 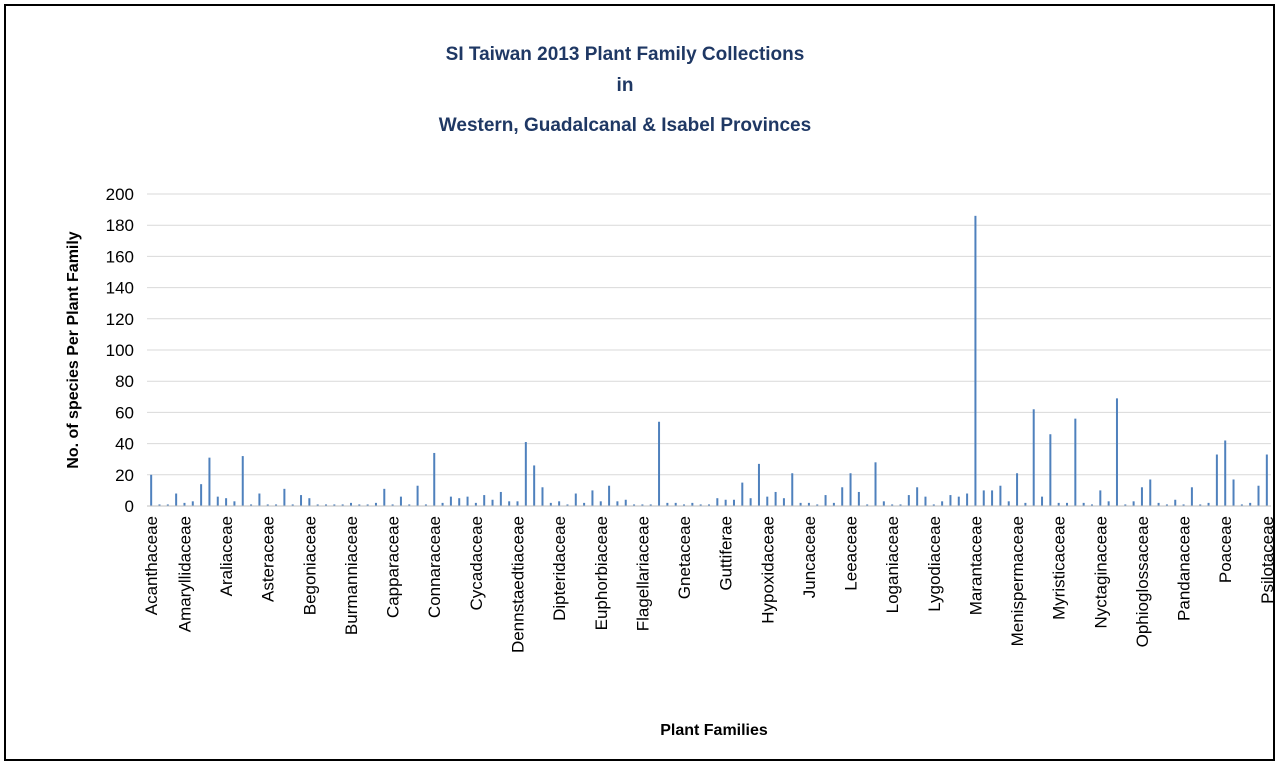 I want to click on y-tick-label: 160, so click(x=120, y=256).